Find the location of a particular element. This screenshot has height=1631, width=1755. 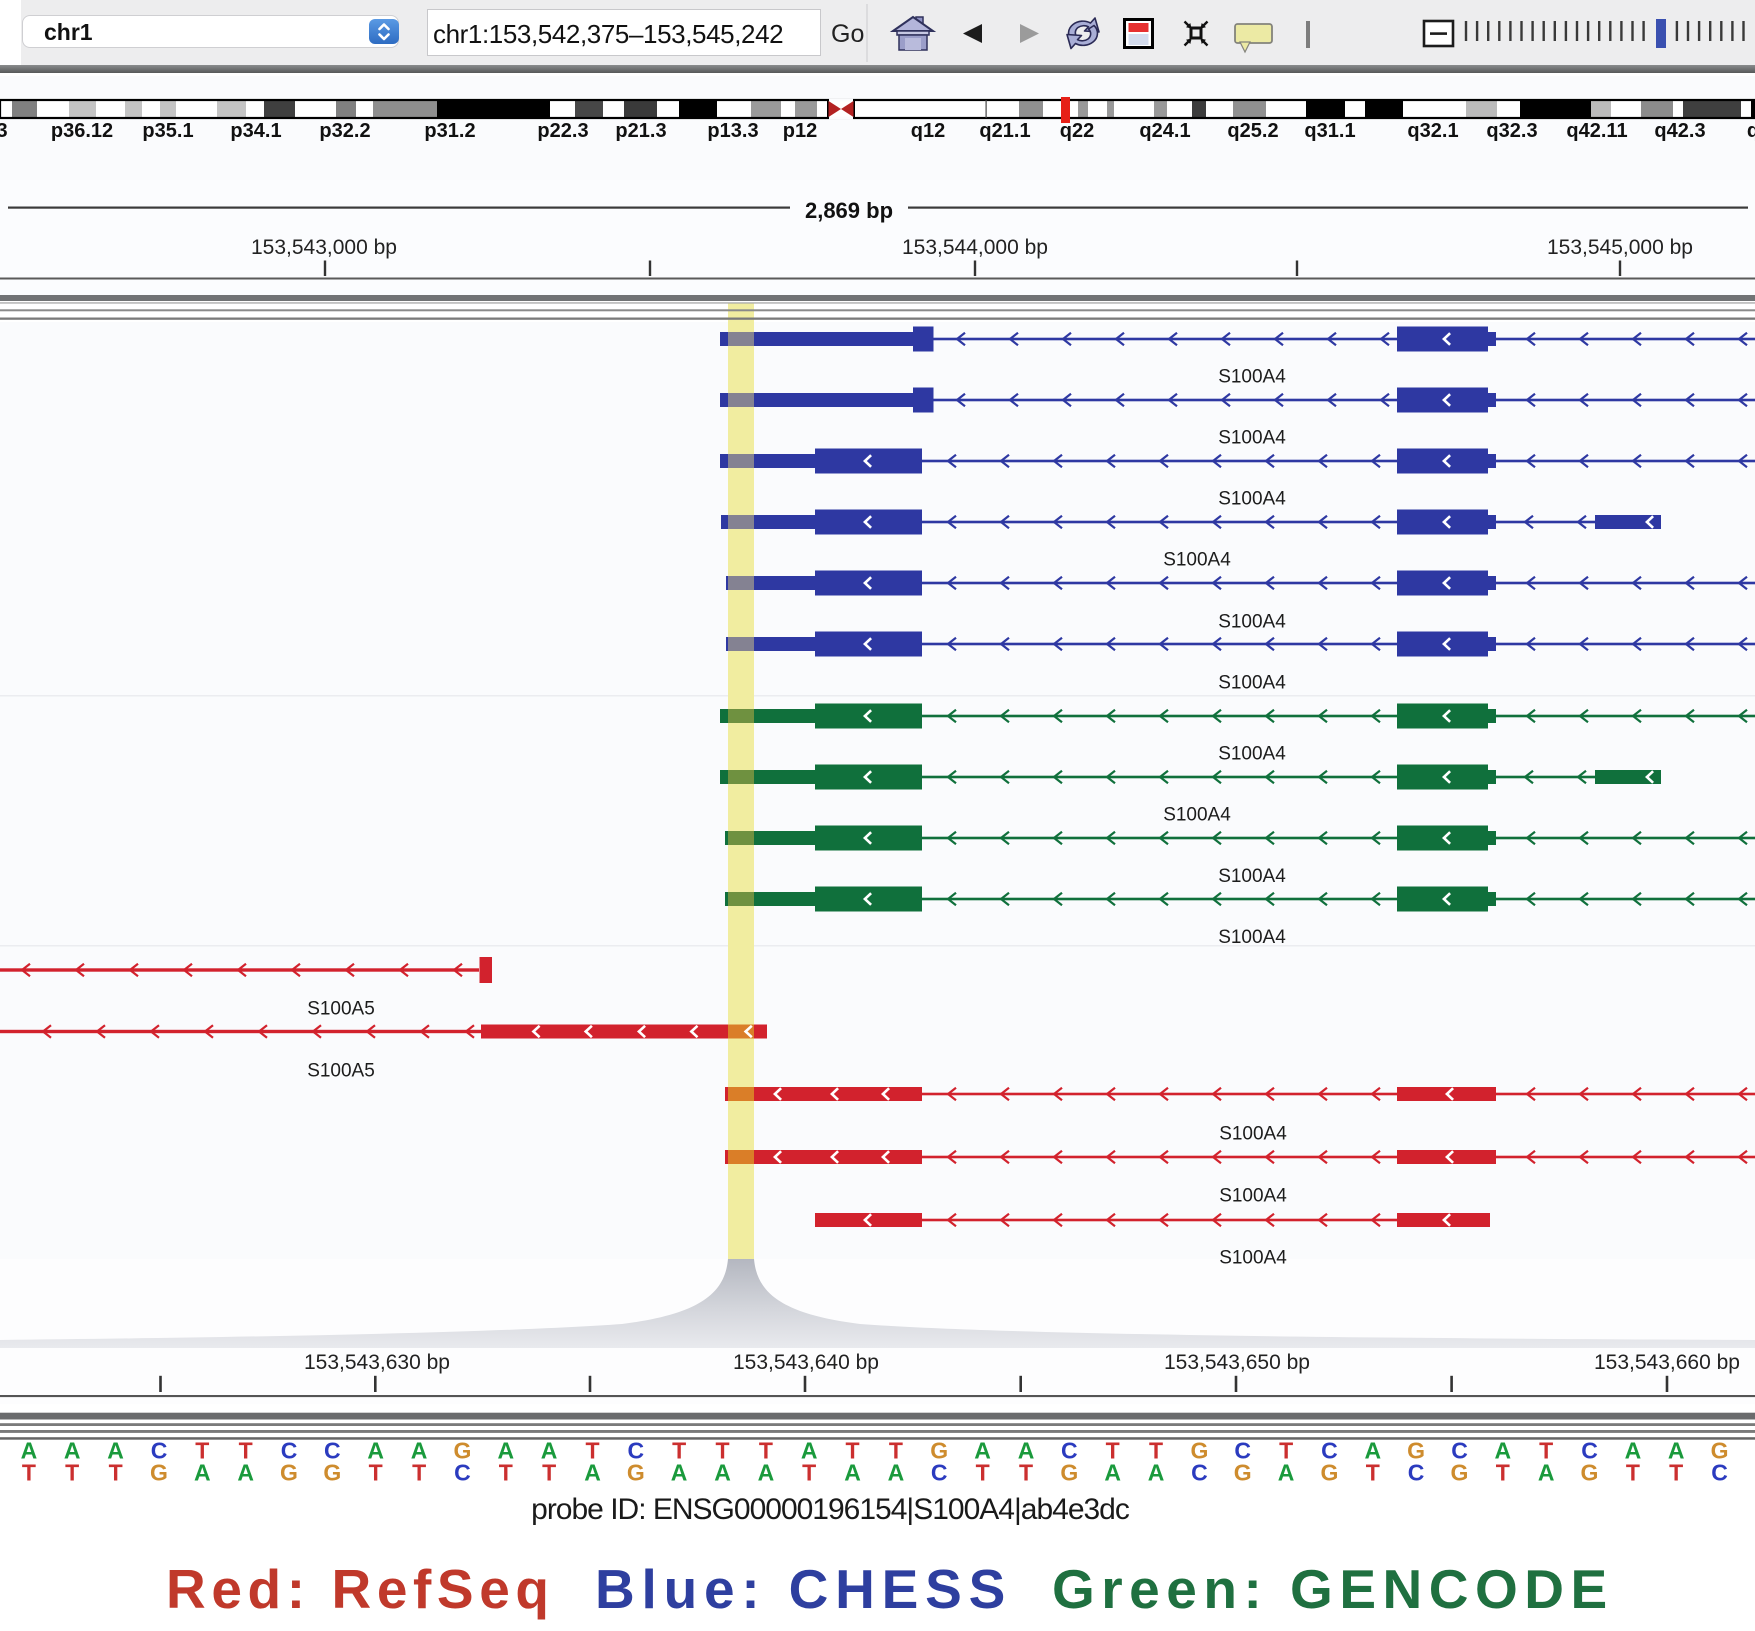

svg-text: p32.2 is located at coordinates (344, 131).